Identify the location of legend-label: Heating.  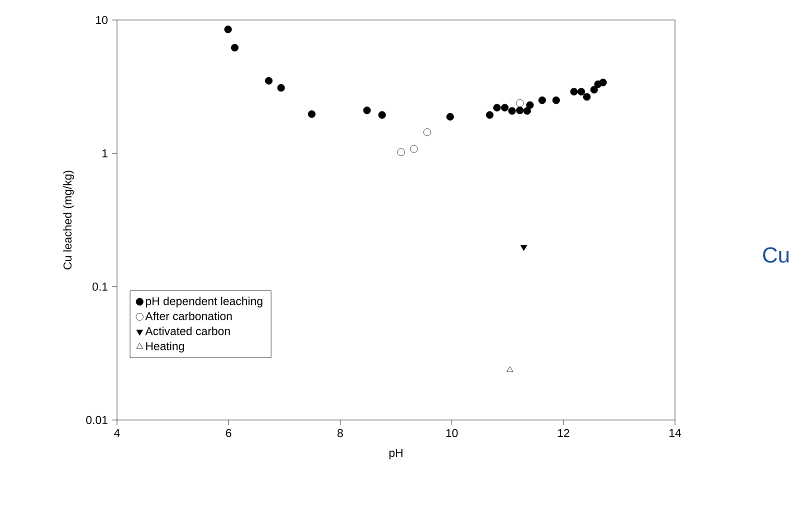
(165, 347).